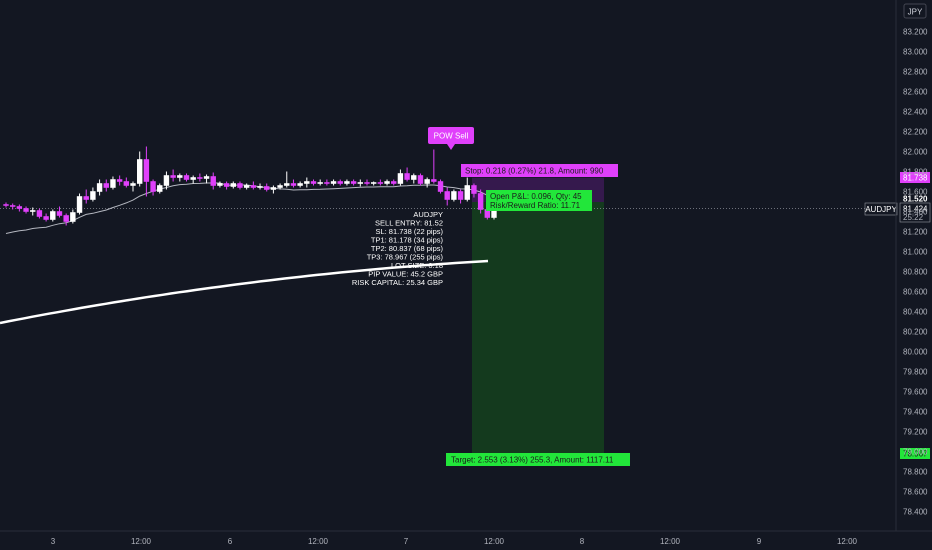 This screenshot has width=932, height=550. I want to click on price-tick-label: 81.200, so click(915, 232).